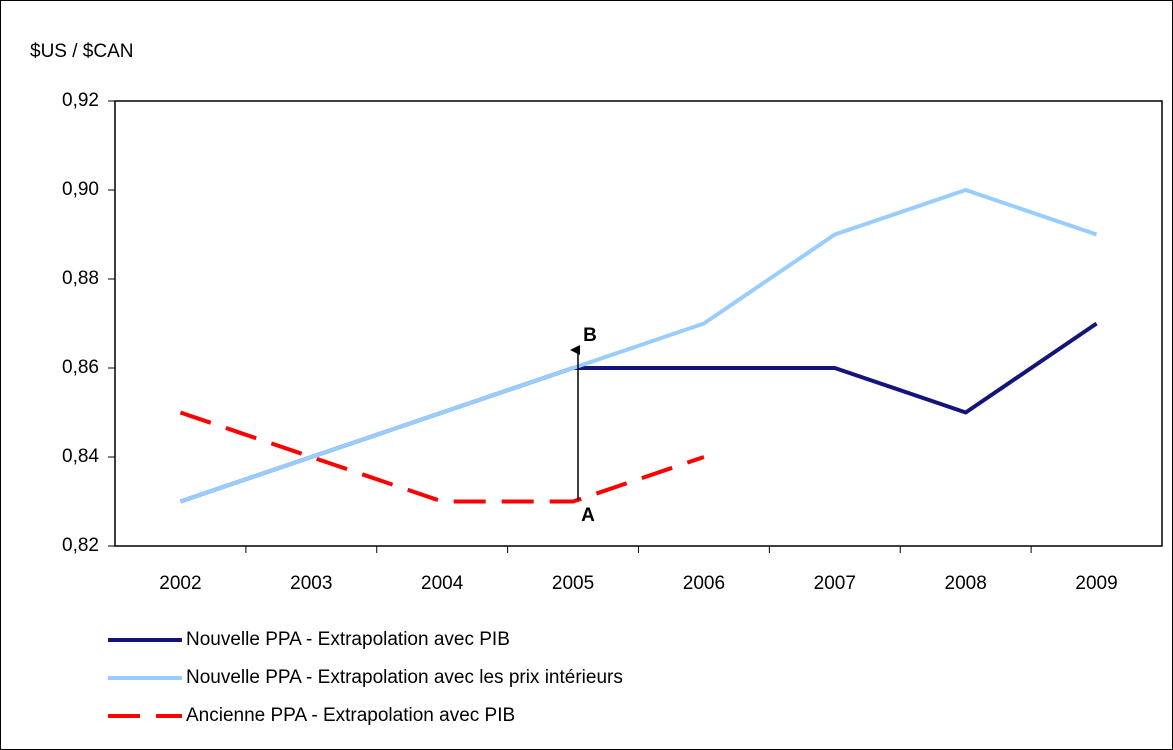 This screenshot has width=1173, height=750. I want to click on y-tick-label: 0,88, so click(80, 278).